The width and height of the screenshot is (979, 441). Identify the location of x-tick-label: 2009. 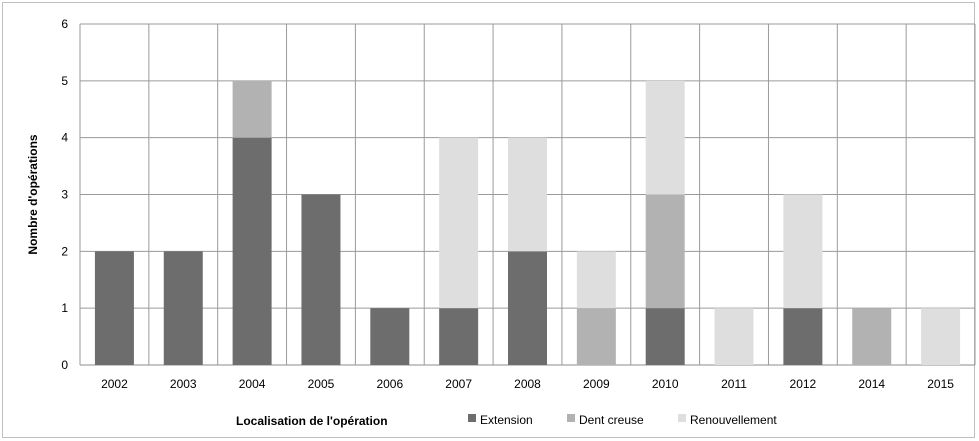
(596, 384).